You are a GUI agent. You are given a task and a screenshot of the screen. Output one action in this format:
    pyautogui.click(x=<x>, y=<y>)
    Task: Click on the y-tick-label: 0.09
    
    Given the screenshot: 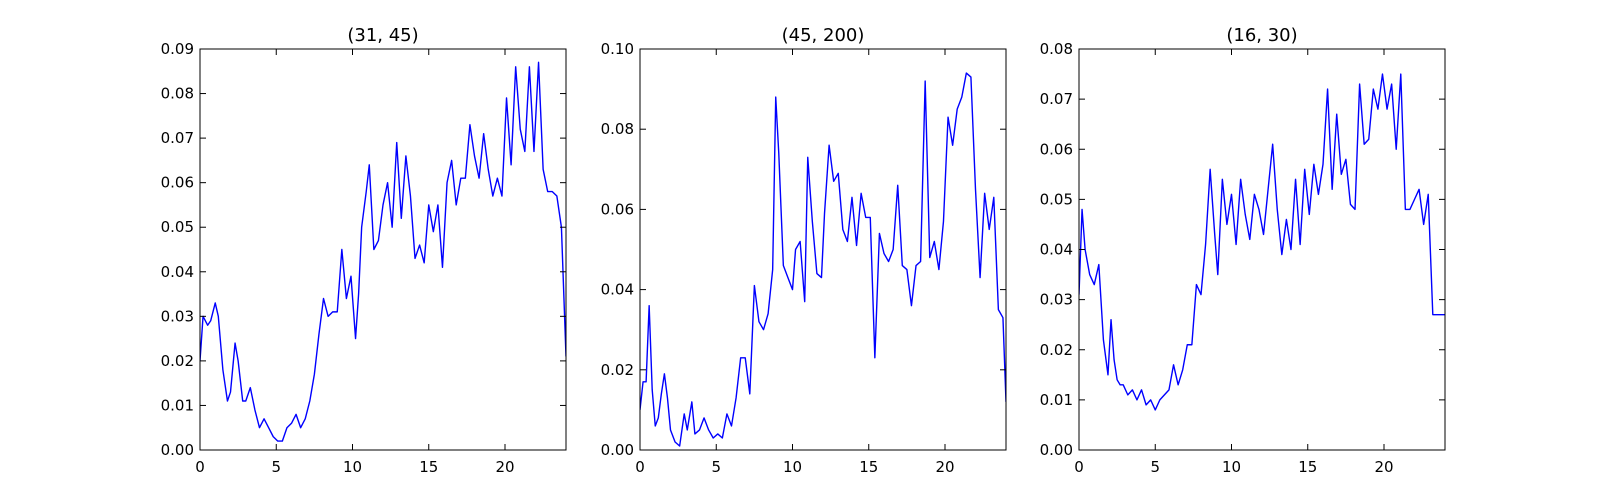 What is the action you would take?
    pyautogui.click(x=177, y=49)
    